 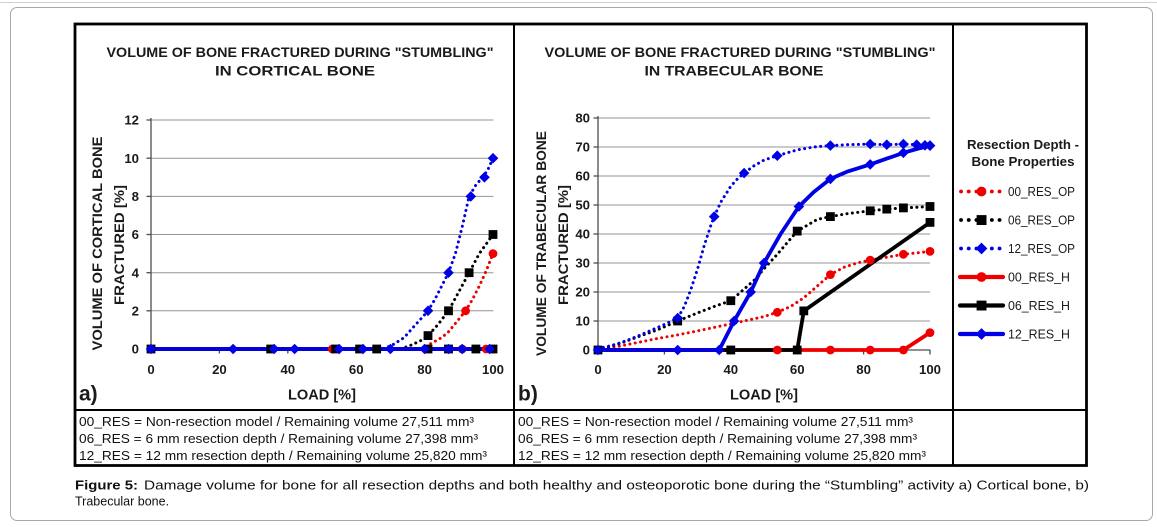 What do you see at coordinates (135, 196) in the screenshot?
I see `svg-text: 8` at bounding box center [135, 196].